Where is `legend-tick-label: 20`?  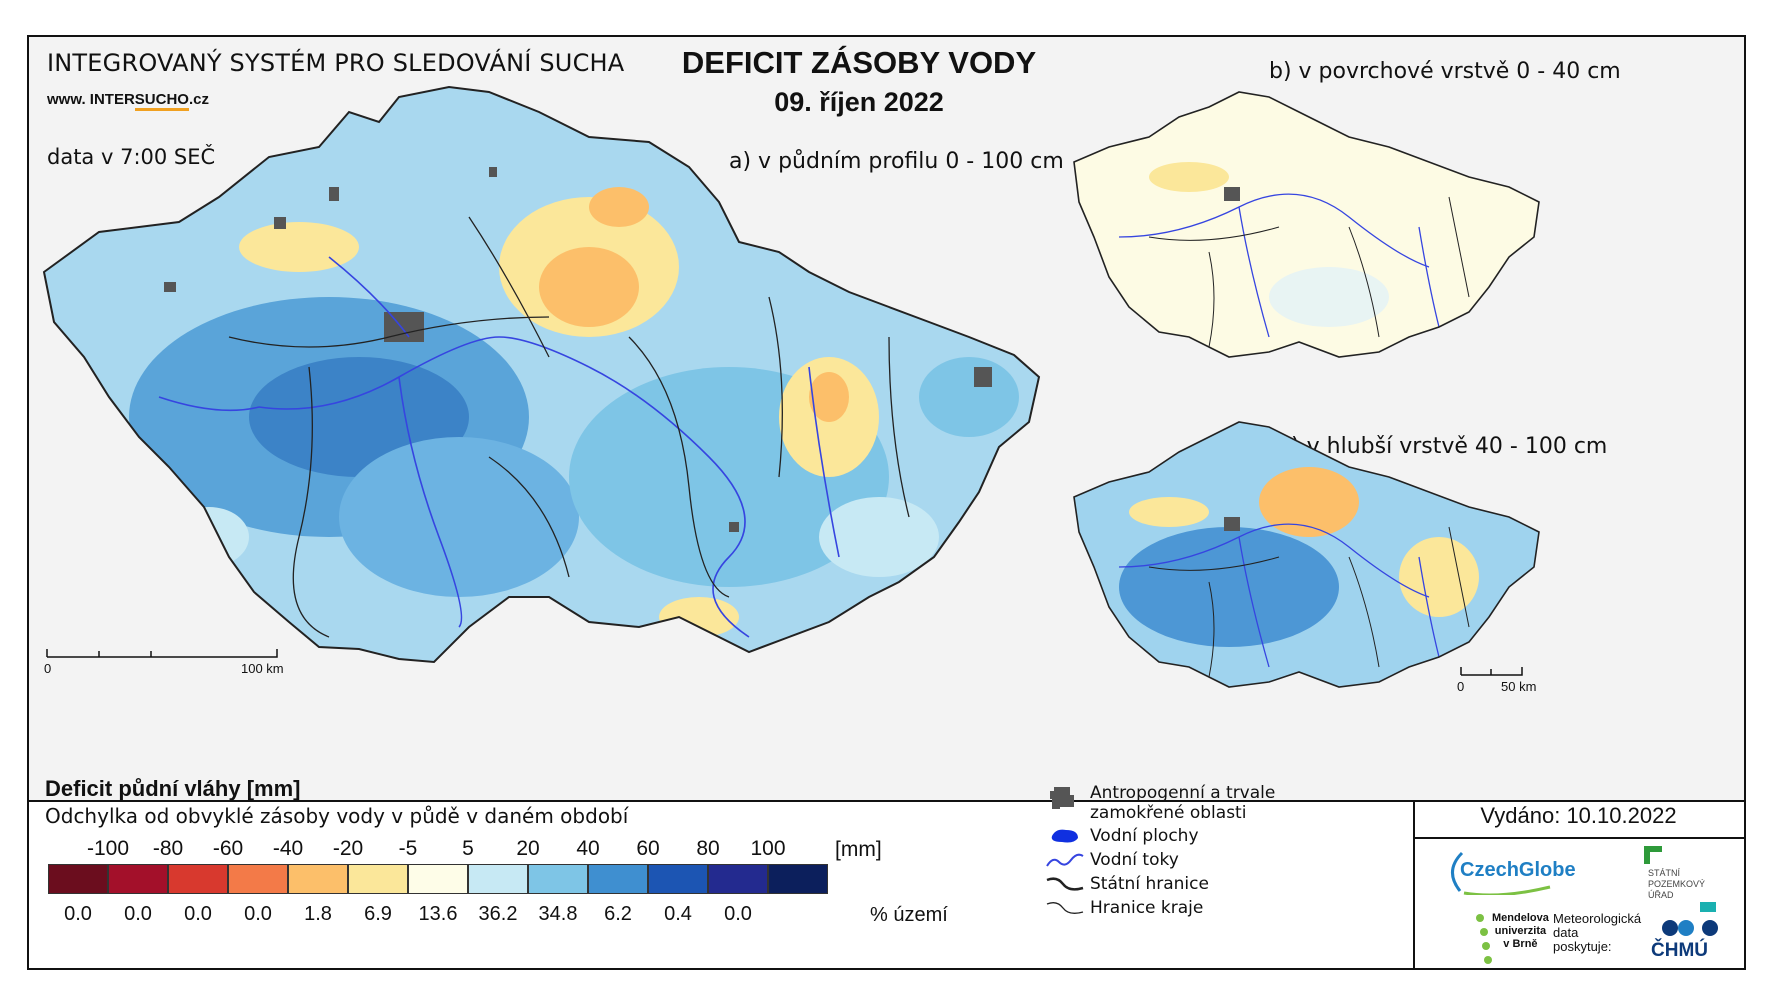
legend-tick-label: 20 is located at coordinates (528, 848).